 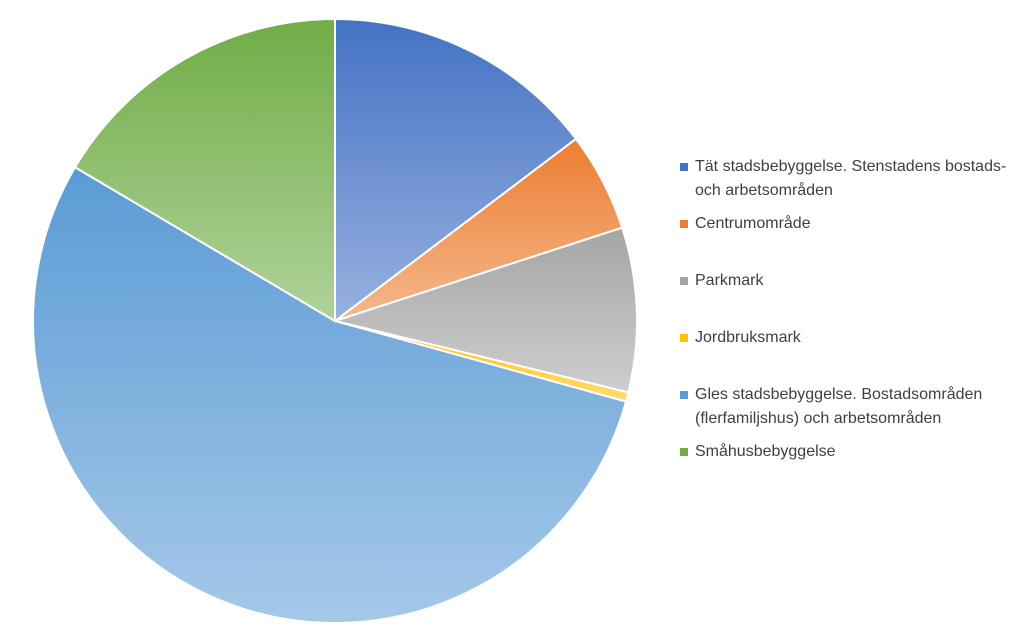 I want to click on legend-item: Parkmark, so click(x=847, y=281).